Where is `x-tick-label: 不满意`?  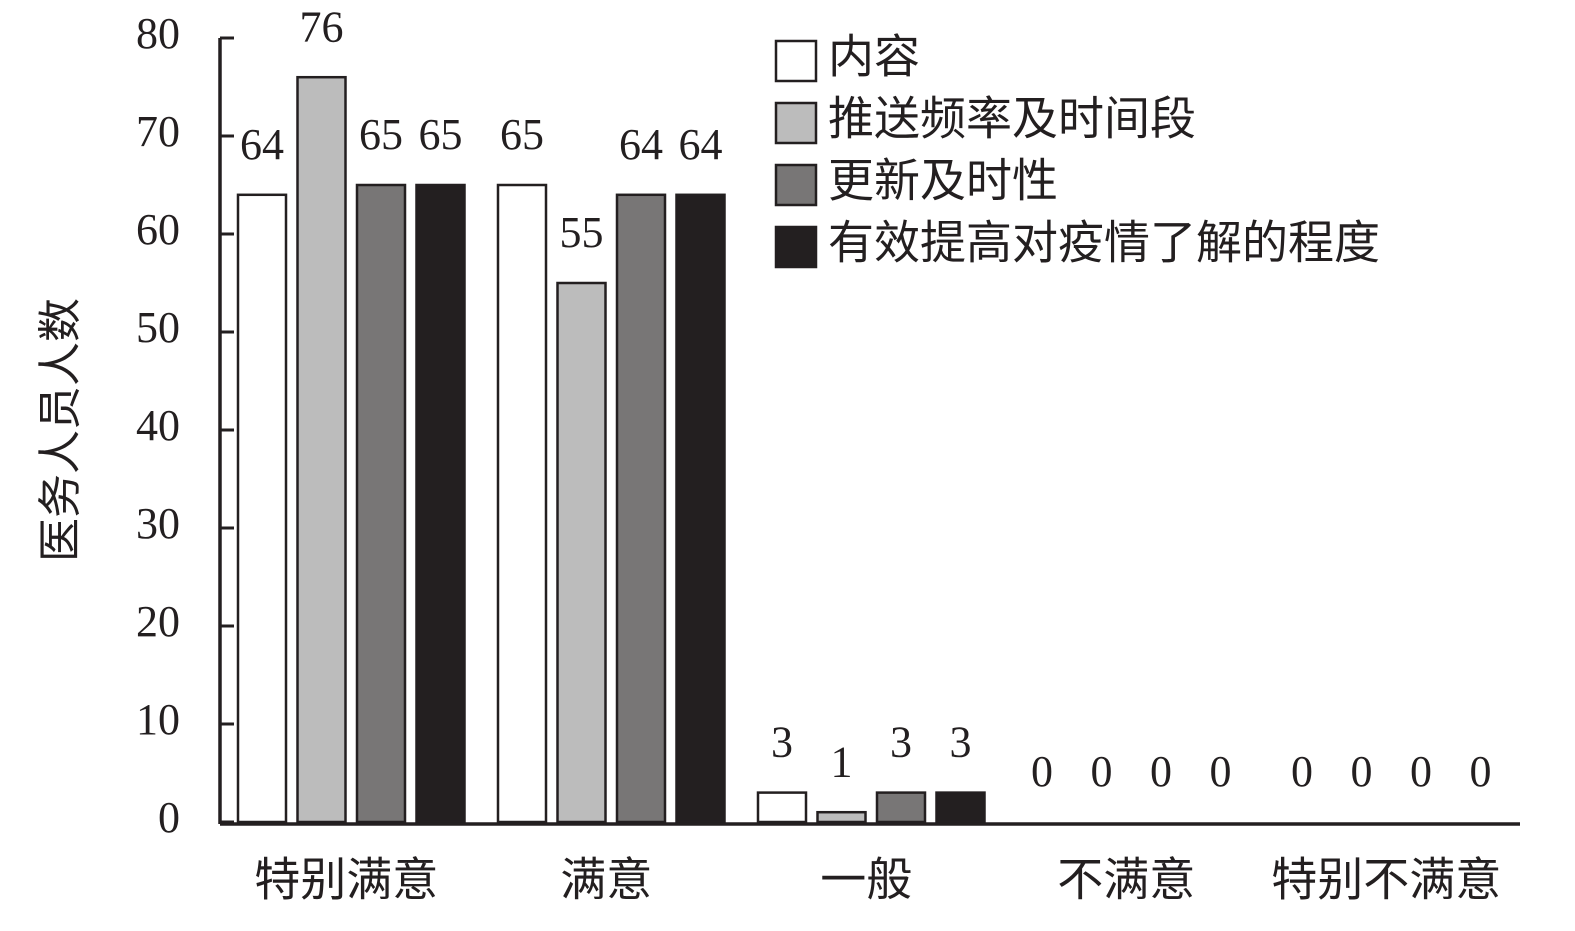
x-tick-label: 不满意 is located at coordinates (1126, 880).